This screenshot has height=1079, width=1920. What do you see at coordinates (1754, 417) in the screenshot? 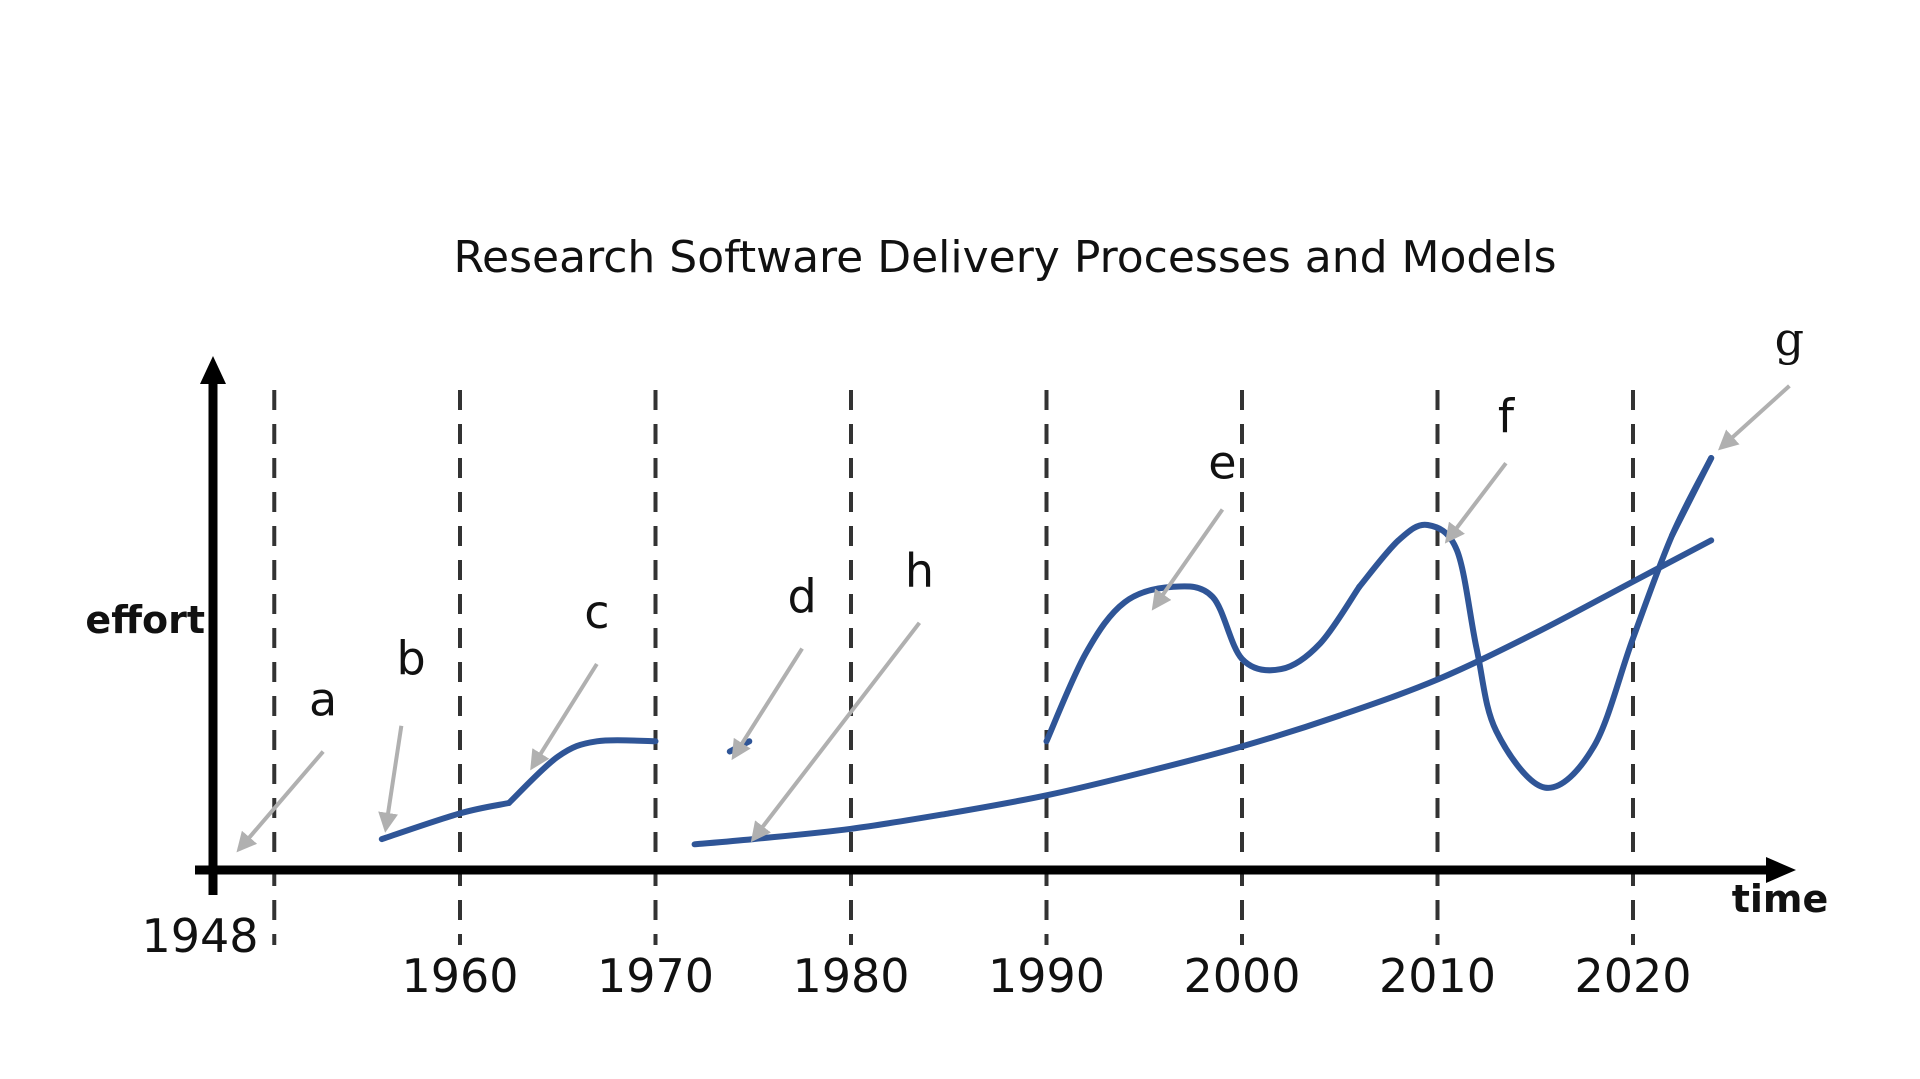
I see `annotation-arrow-g` at bounding box center [1754, 417].